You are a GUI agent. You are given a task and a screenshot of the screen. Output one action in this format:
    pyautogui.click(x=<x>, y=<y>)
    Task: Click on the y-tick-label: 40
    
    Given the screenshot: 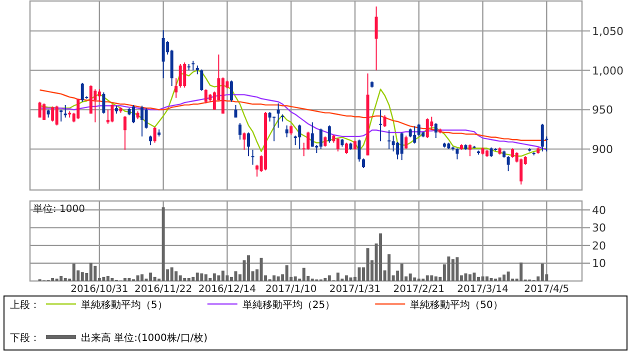 What is the action you would take?
    pyautogui.click(x=599, y=210)
    